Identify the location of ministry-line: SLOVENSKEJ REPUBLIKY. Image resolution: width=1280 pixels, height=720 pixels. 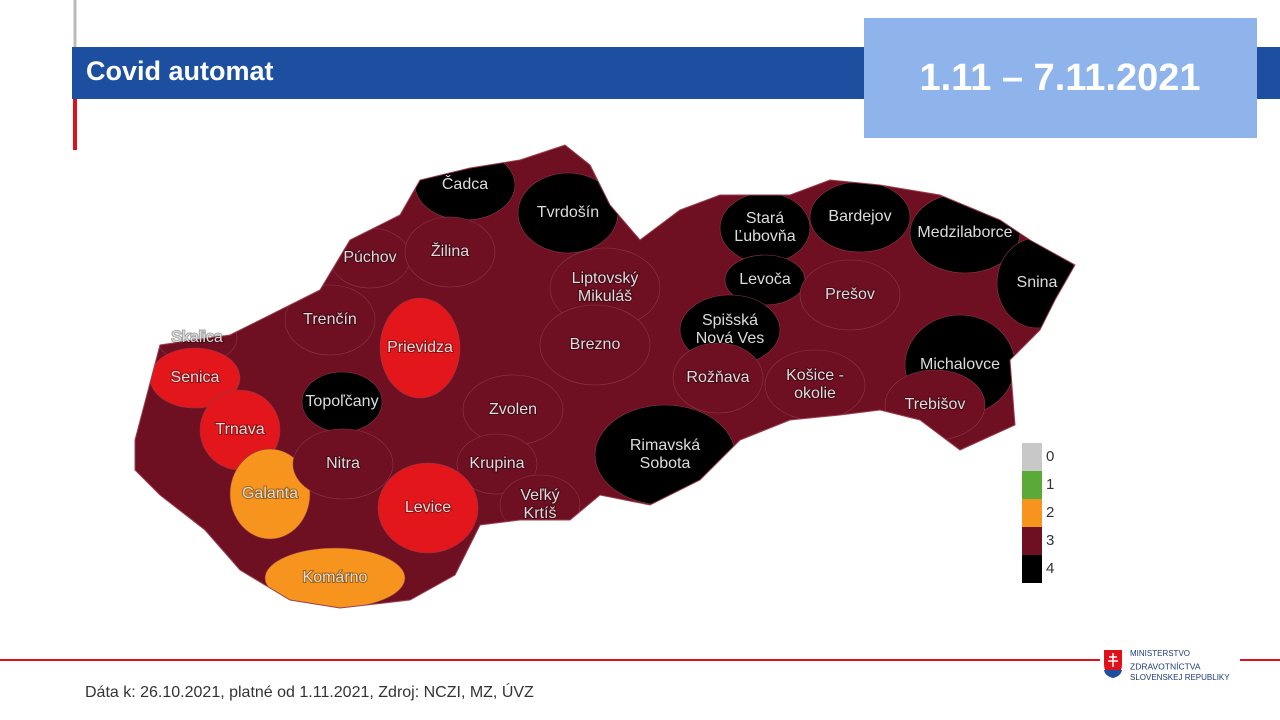
(1180, 677).